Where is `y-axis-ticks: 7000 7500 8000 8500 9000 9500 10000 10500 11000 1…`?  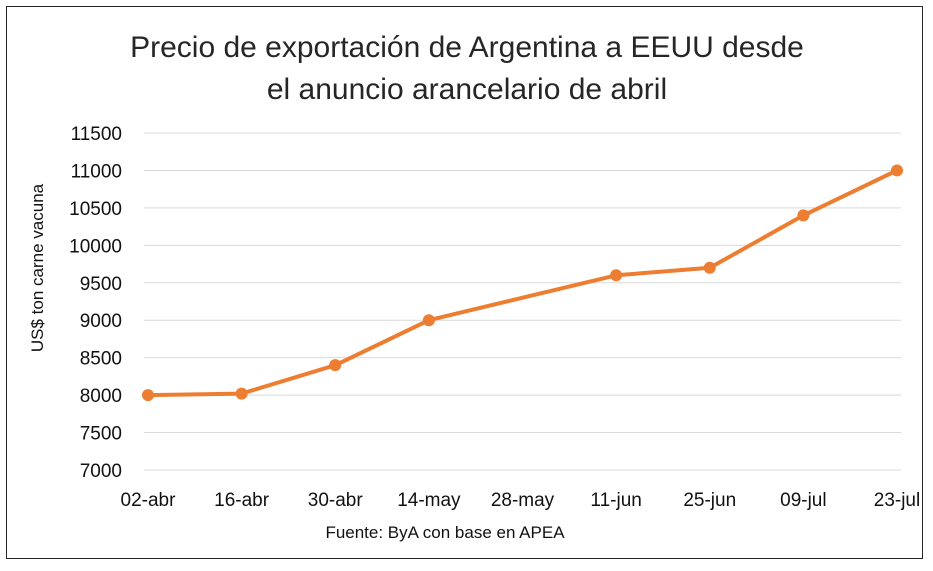 y-axis-ticks: 7000 7500 8000 8500 9000 9500 10000 10500 11000 1… is located at coordinates (95, 303).